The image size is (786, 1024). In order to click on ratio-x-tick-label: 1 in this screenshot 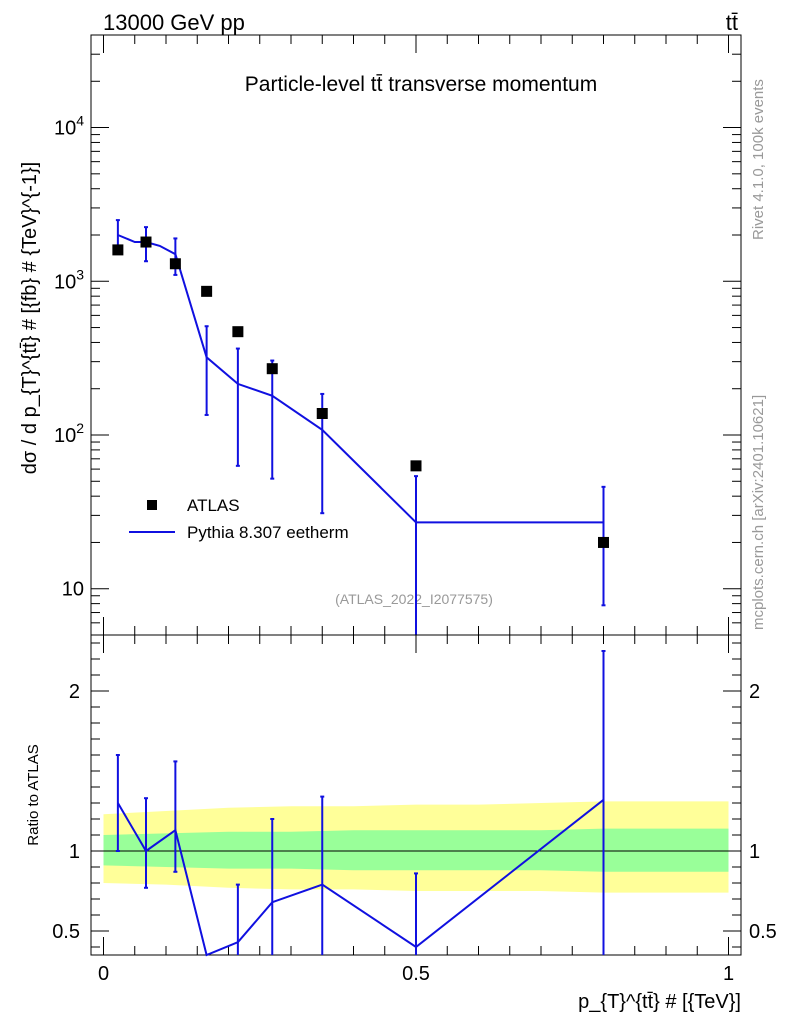, I will do `click(728, 974)`.